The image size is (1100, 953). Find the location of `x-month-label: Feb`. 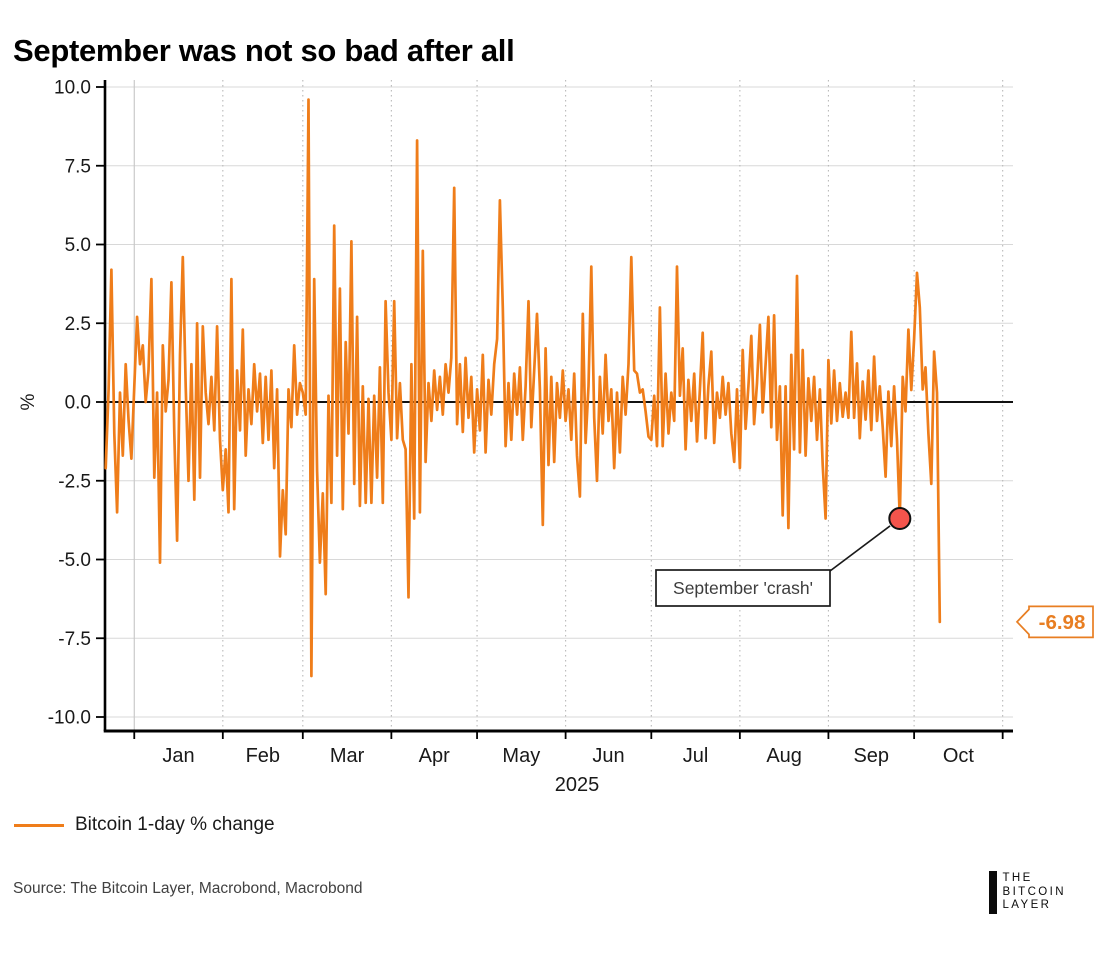

x-month-label: Feb is located at coordinates (263, 756).